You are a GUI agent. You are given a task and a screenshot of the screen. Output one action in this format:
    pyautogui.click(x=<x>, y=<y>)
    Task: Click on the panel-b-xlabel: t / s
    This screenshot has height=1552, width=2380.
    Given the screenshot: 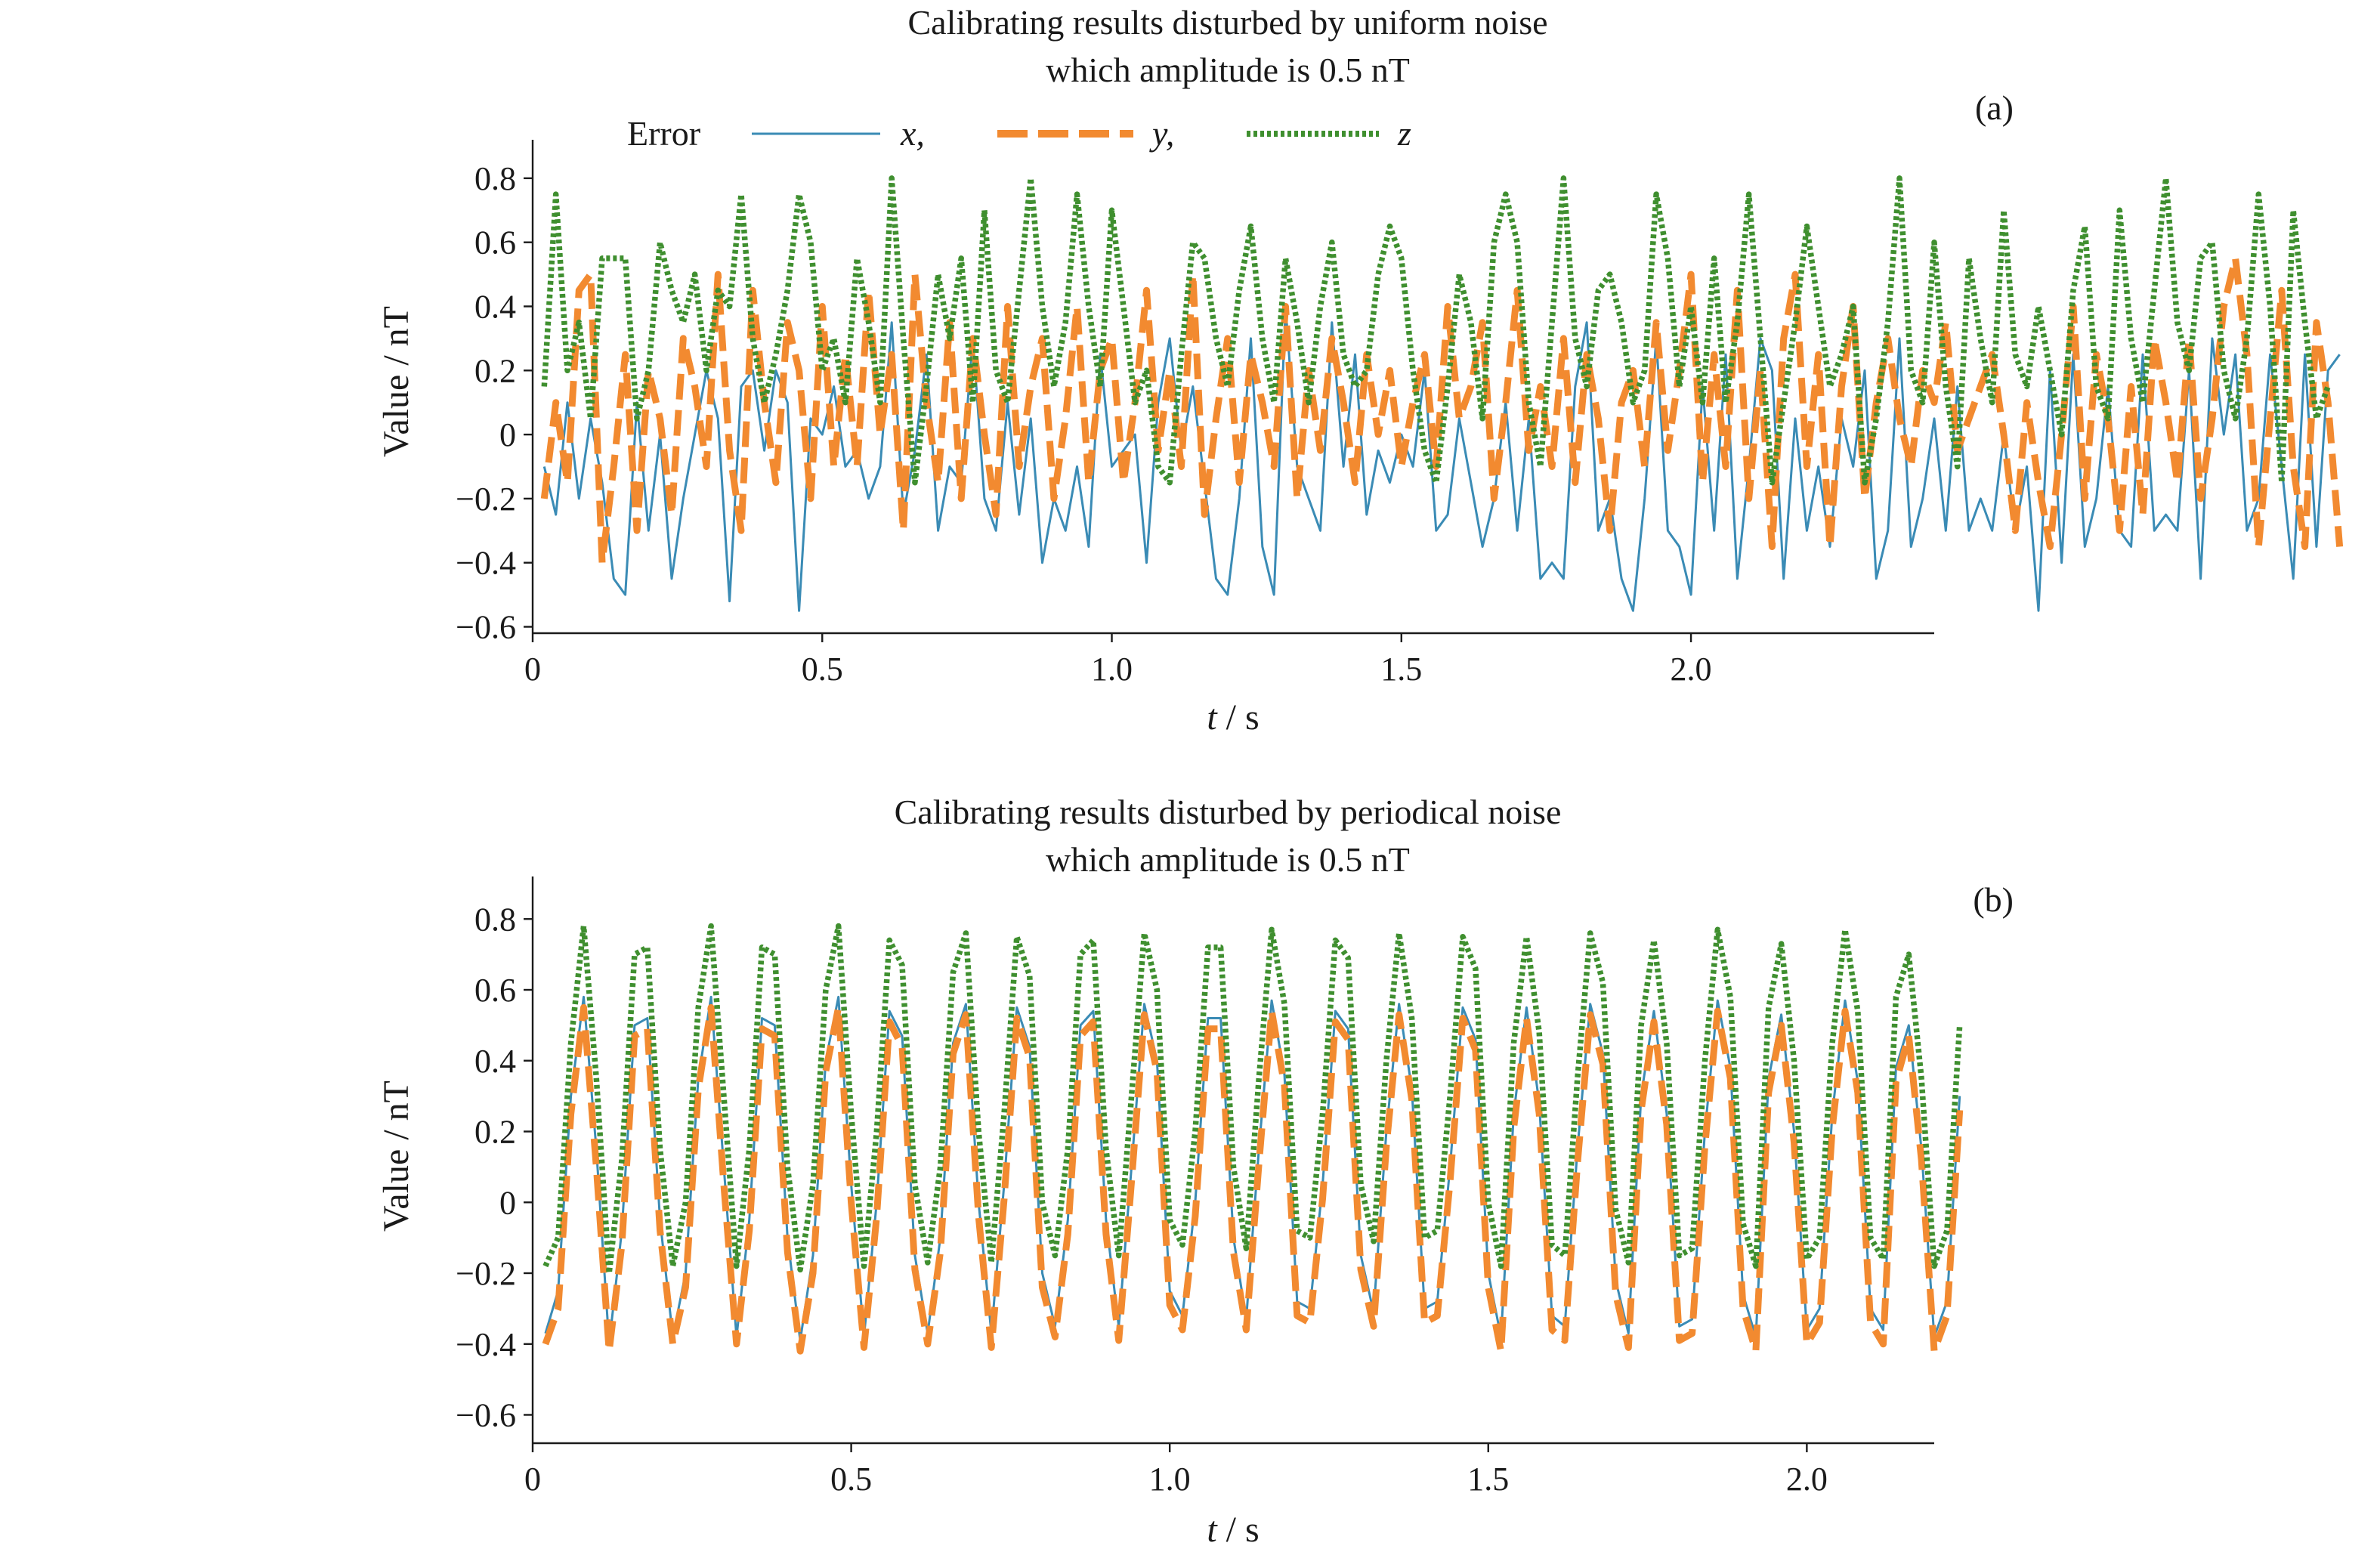 What is the action you would take?
    pyautogui.click(x=1233, y=1530)
    